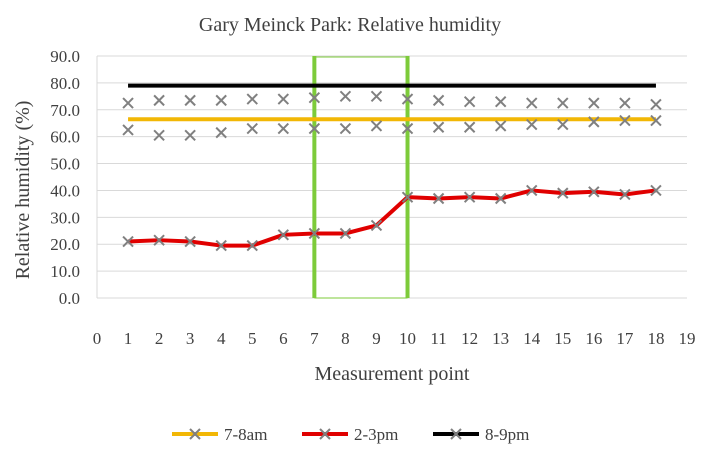 Image resolution: width=705 pixels, height=453 pixels. What do you see at coordinates (283, 338) in the screenshot?
I see `x-tick-label: 6` at bounding box center [283, 338].